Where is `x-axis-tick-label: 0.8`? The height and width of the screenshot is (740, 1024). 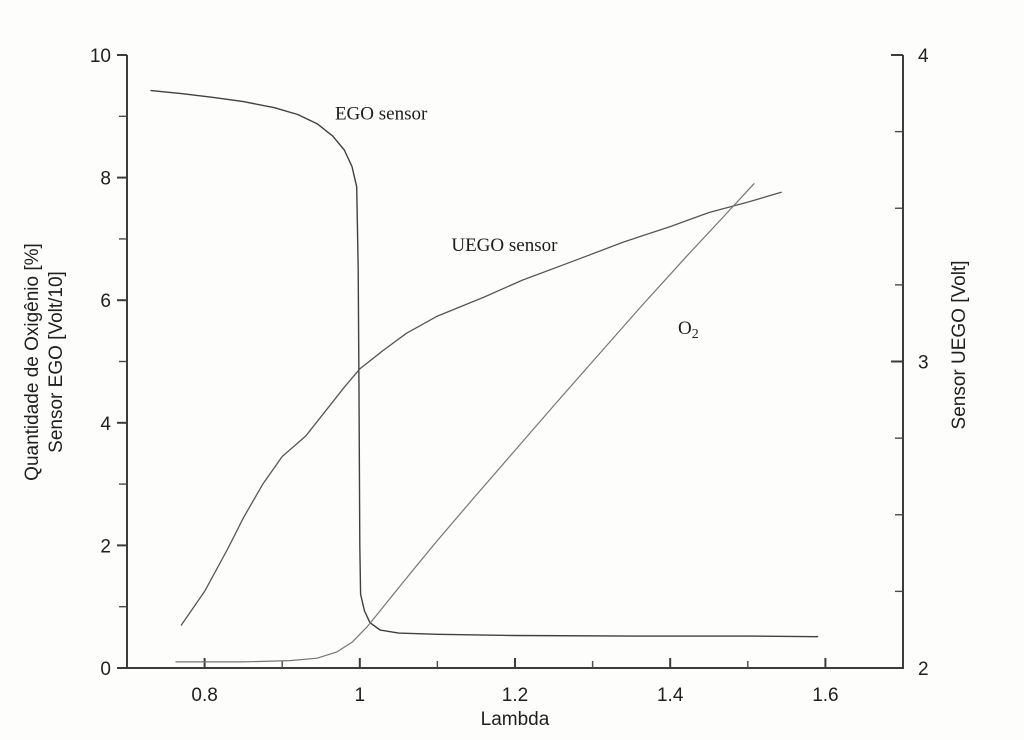 x-axis-tick-label: 0.8 is located at coordinates (204, 695).